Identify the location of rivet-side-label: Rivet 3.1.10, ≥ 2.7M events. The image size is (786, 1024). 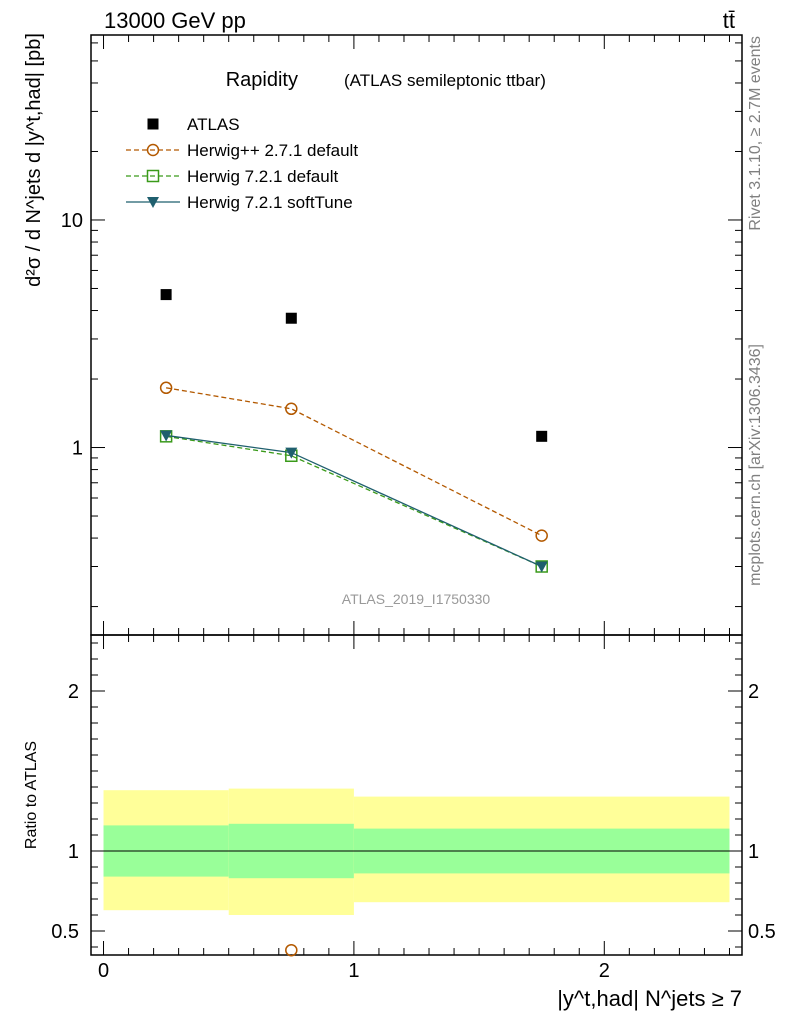
(755, 133).